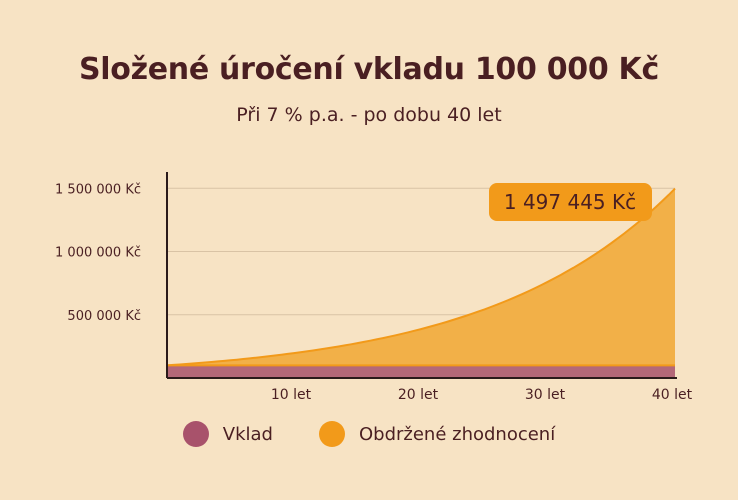  I want to click on legend: Vklad Obdržené zhodnocení, so click(369, 434).